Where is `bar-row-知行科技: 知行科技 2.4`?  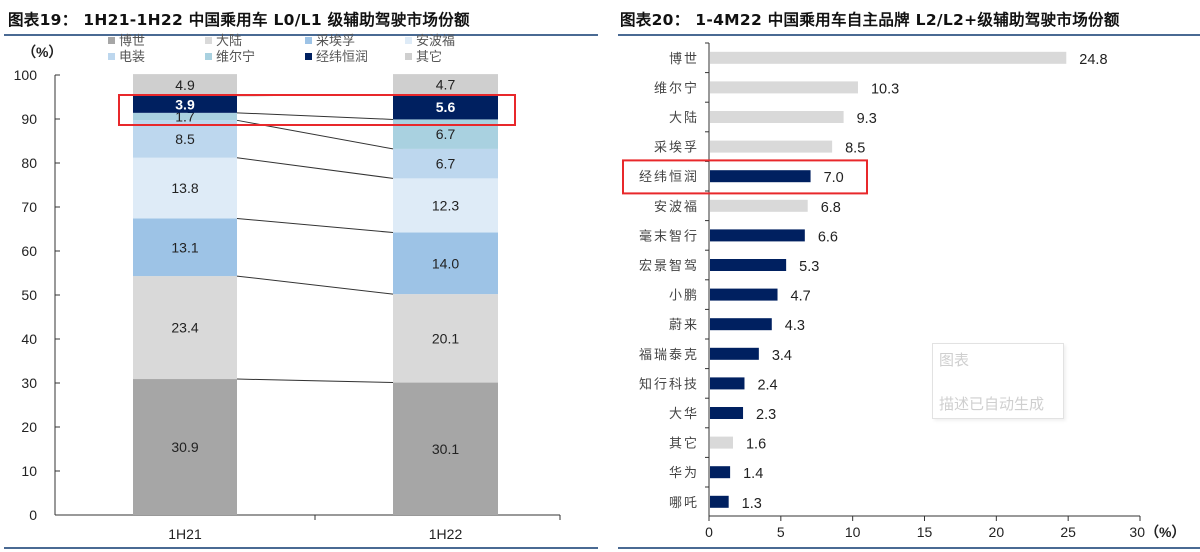 bar-row-知行科技: 知行科技 2.4 is located at coordinates (708, 384).